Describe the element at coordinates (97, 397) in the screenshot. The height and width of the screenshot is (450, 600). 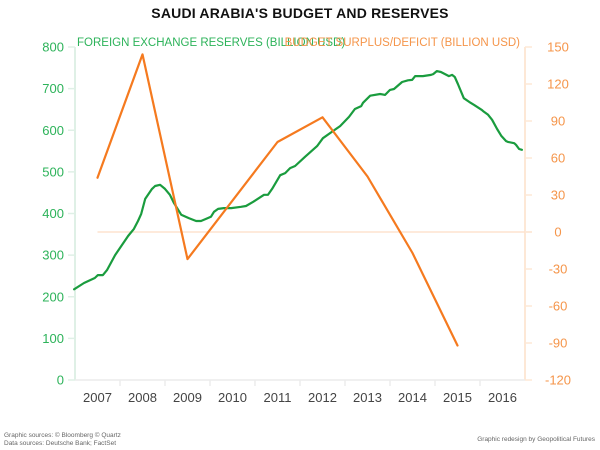
I see `x-tick-label: 2007` at that location.